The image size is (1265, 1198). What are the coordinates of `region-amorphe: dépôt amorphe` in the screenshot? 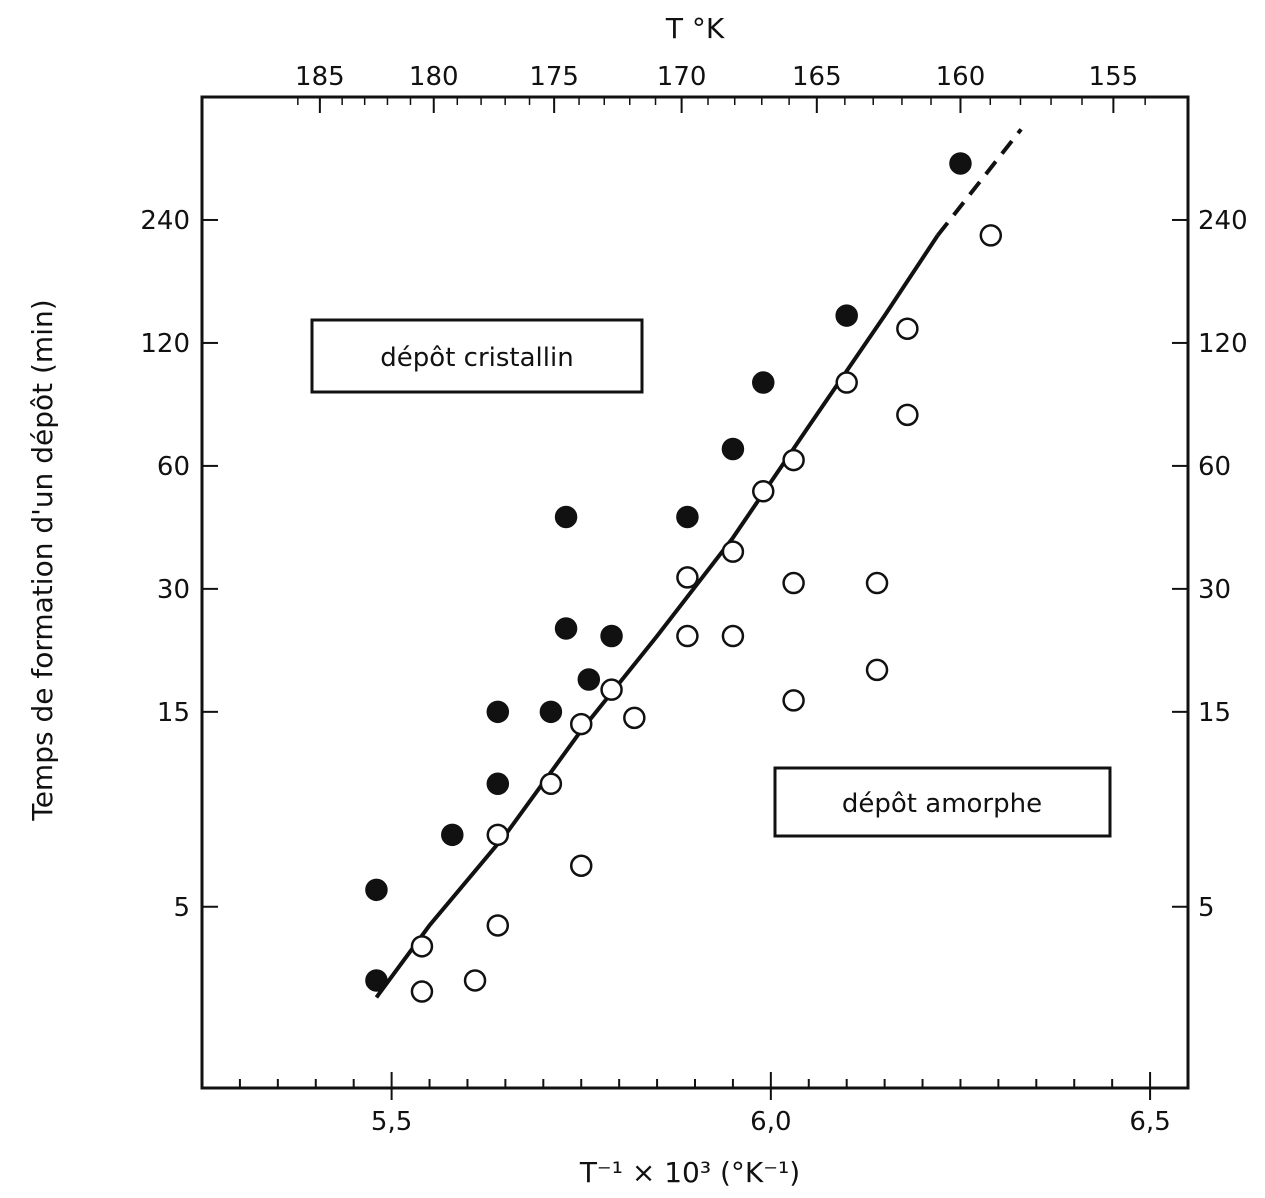 It's located at (942, 802).